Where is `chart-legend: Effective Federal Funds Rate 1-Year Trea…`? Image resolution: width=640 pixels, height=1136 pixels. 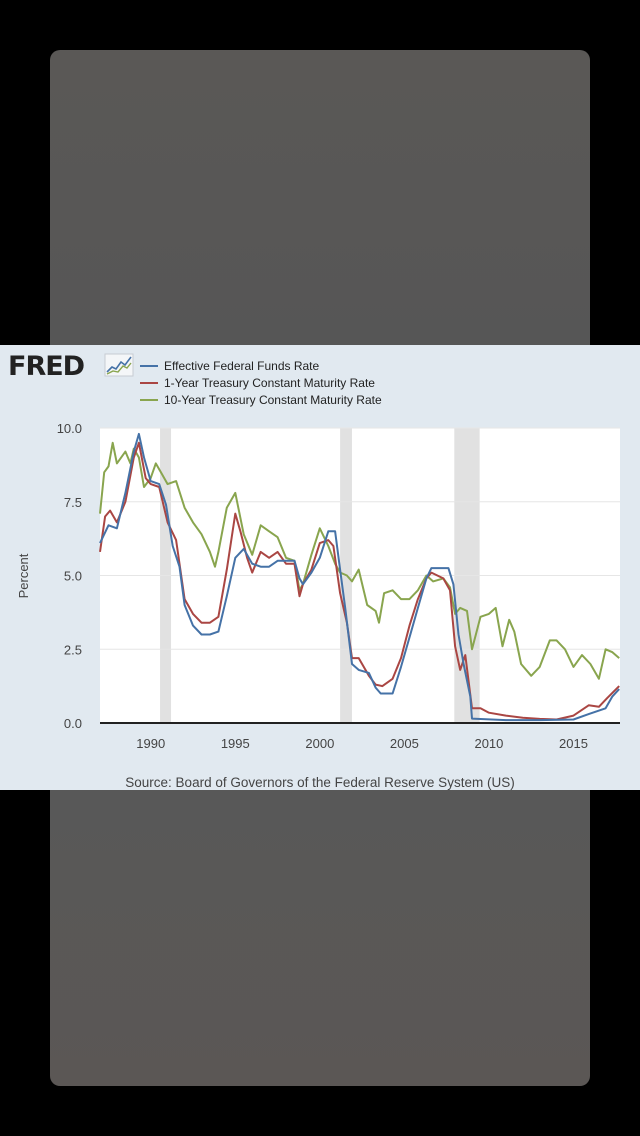
chart-legend: Effective Federal Funds Rate 1-Year Trea… is located at coordinates (261, 382).